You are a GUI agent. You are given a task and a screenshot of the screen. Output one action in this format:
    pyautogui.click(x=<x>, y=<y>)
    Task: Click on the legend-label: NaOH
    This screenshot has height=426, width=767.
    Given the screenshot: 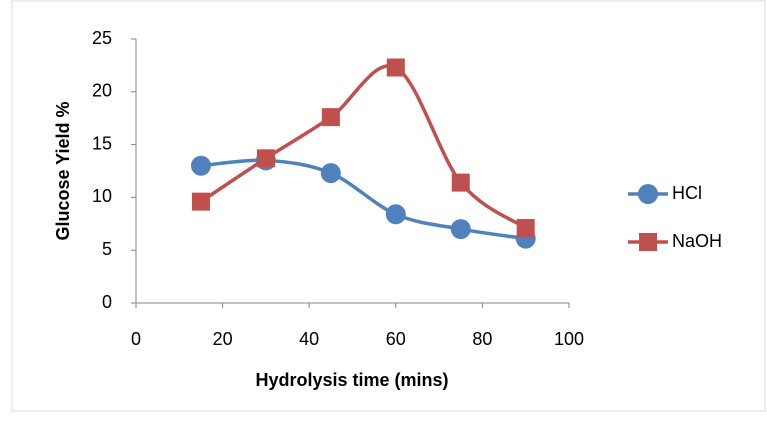 What is the action you would take?
    pyautogui.click(x=697, y=241)
    